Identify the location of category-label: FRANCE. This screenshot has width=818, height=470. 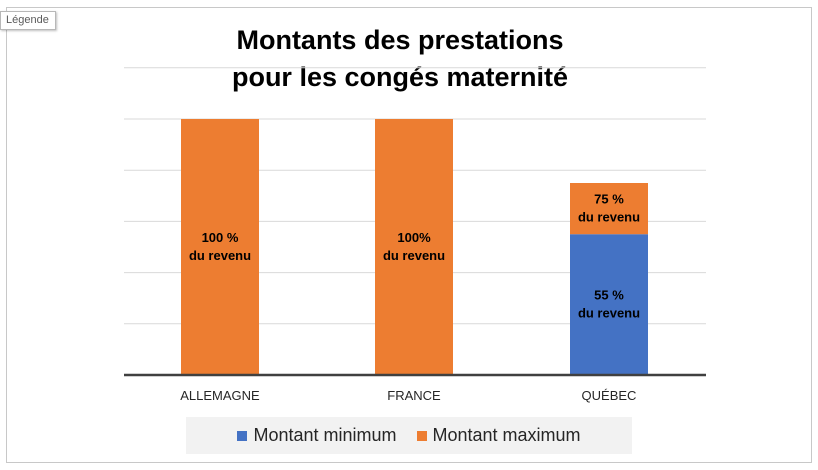
(414, 395).